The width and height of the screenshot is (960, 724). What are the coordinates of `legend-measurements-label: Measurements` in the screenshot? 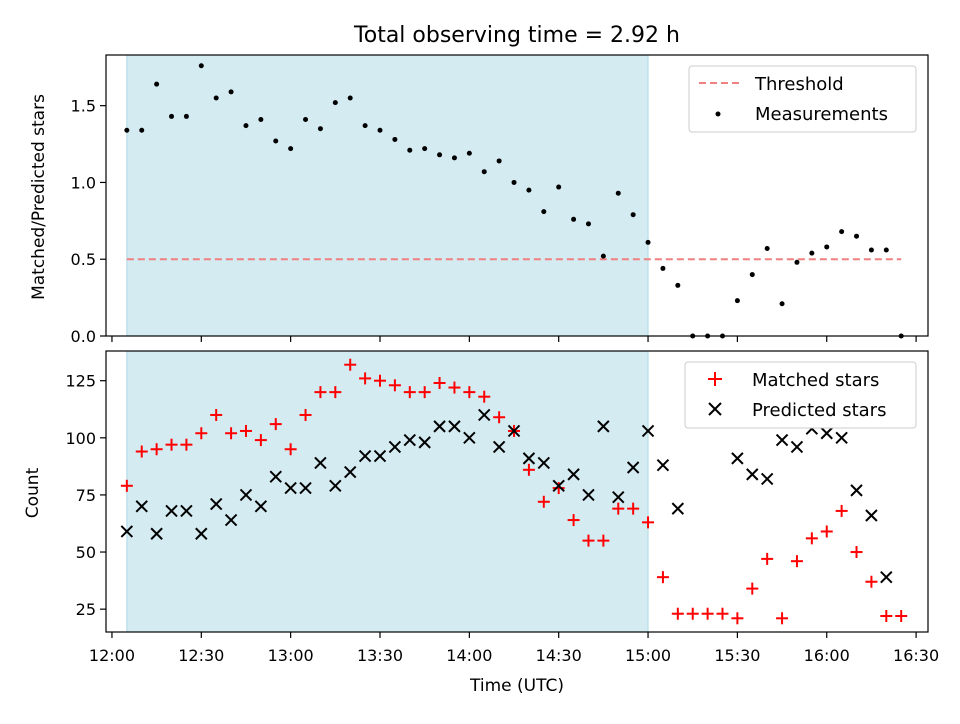 It's located at (821, 114).